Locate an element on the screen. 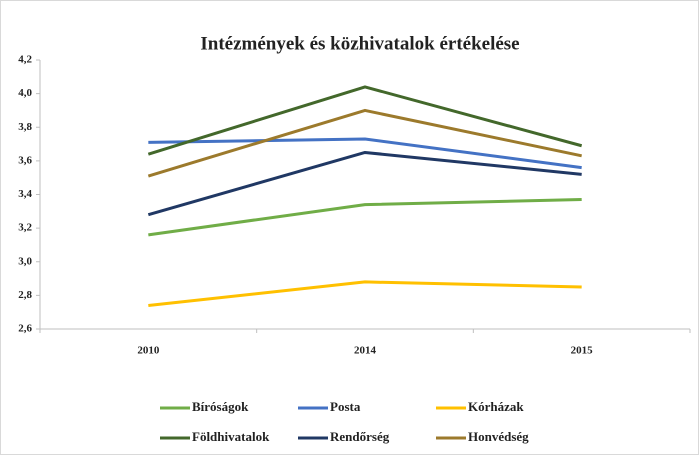 Image resolution: width=699 pixels, height=455 pixels. y-tick-label: 3,8 is located at coordinates (25, 127).